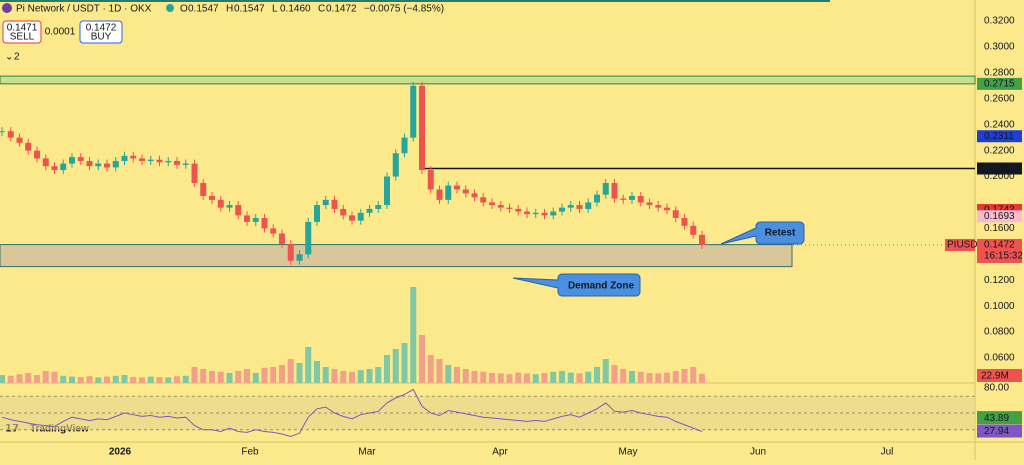  What do you see at coordinates (9, 57) in the screenshot?
I see `collapse-icon: ⌄` at bounding box center [9, 57].